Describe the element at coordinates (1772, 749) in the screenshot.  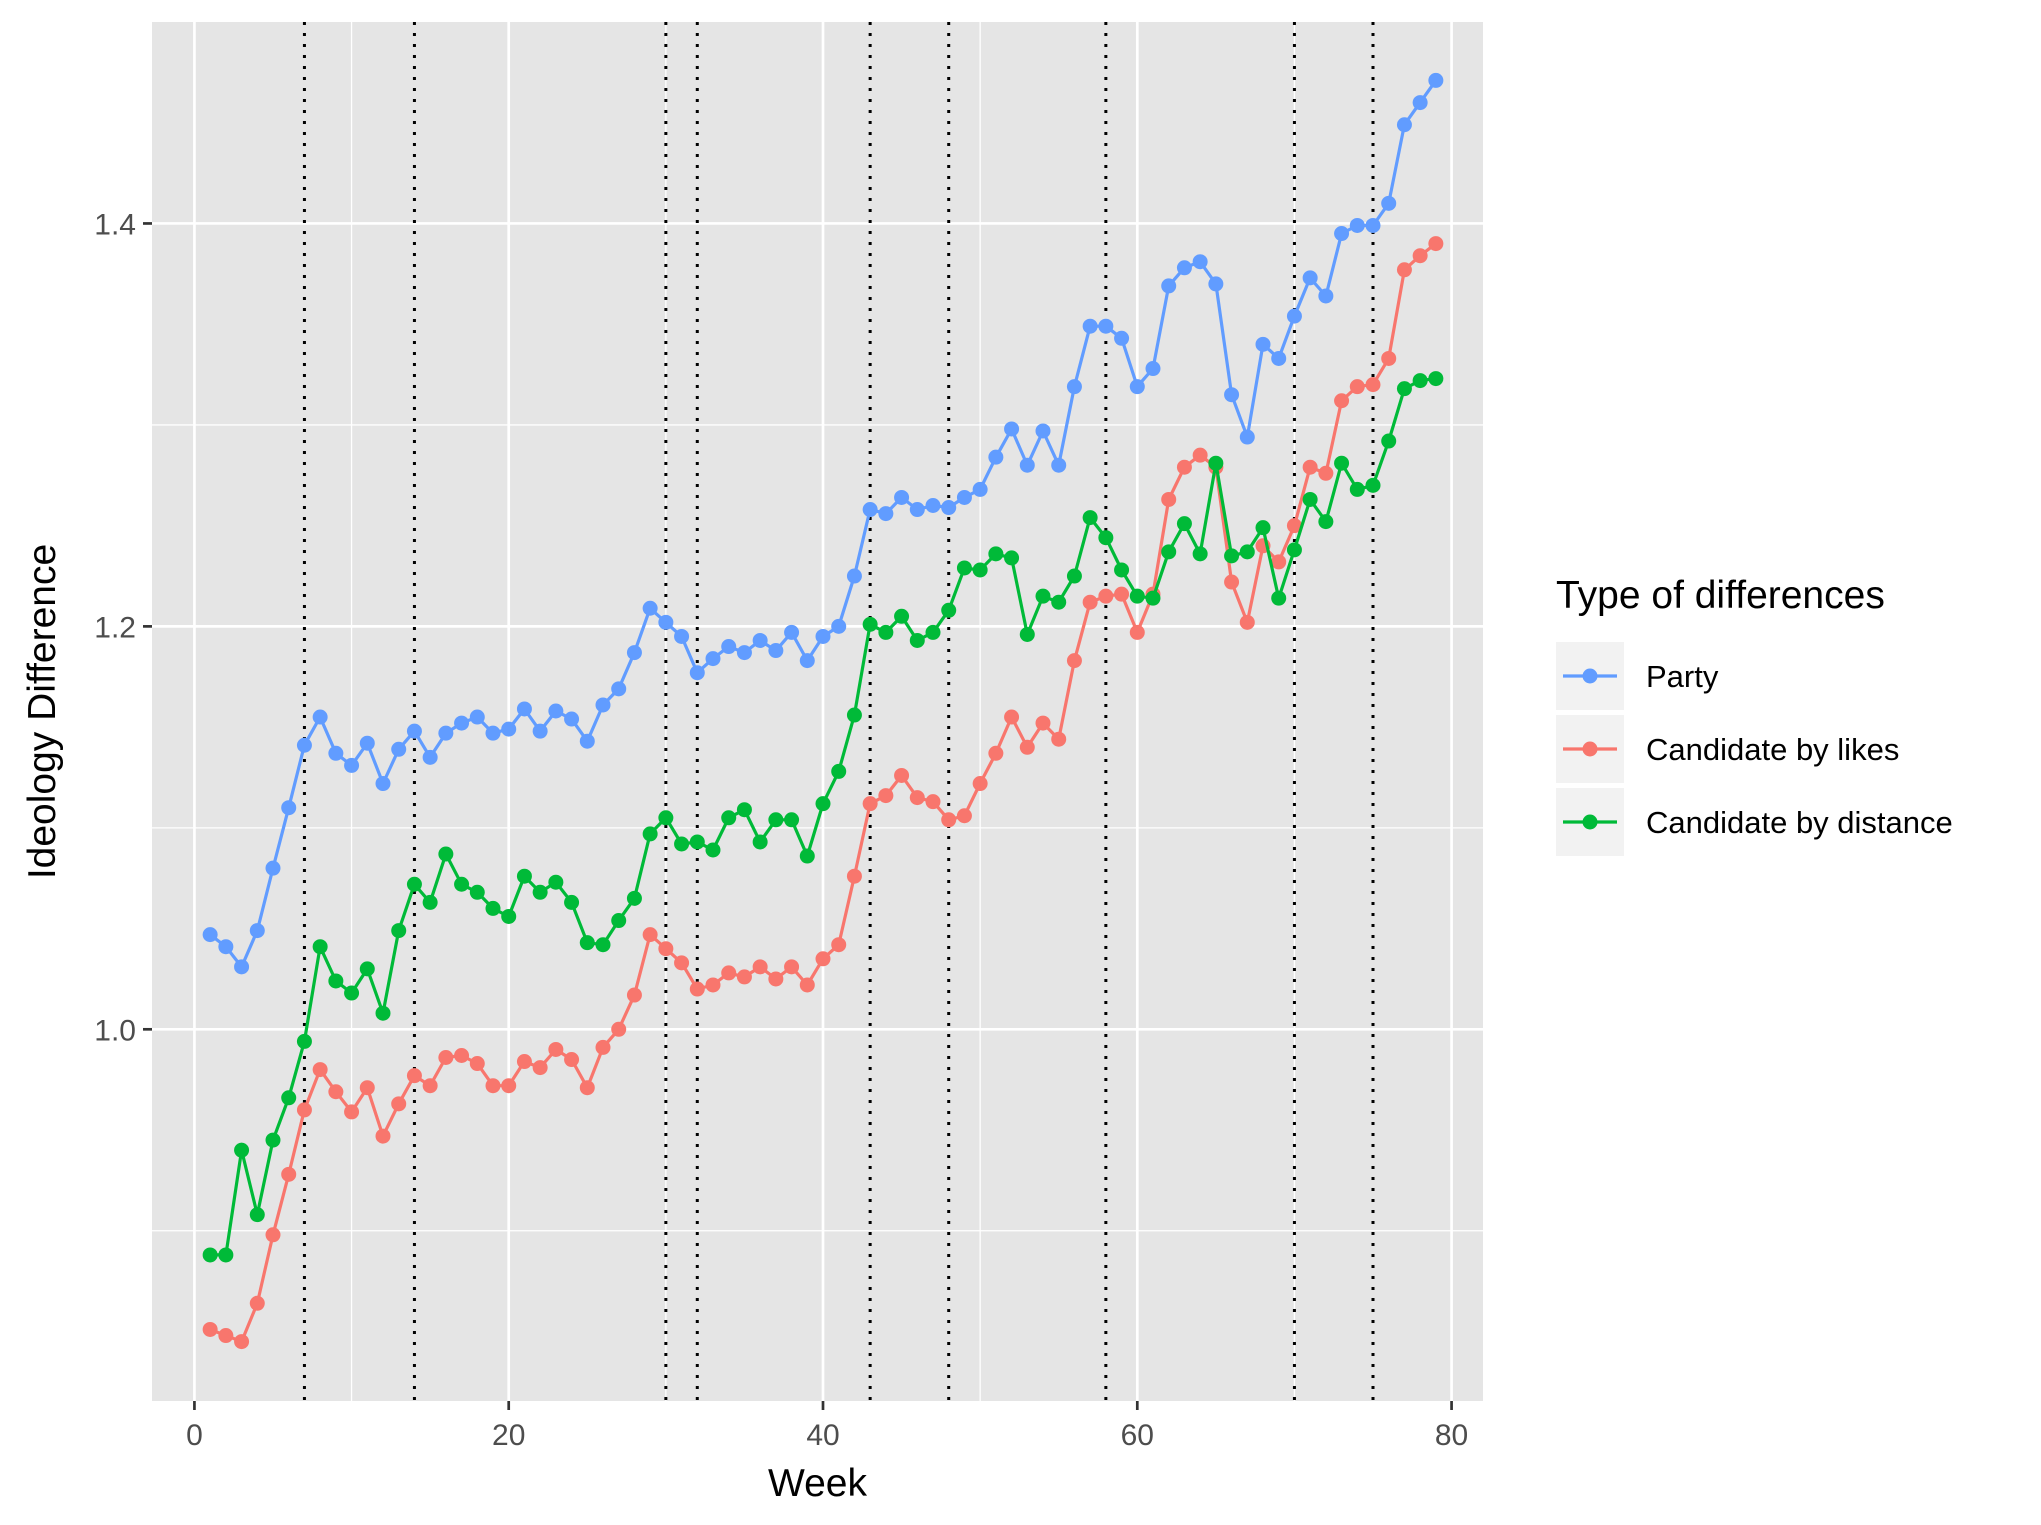
I see `legend-label: Candidate by likes` at that location.